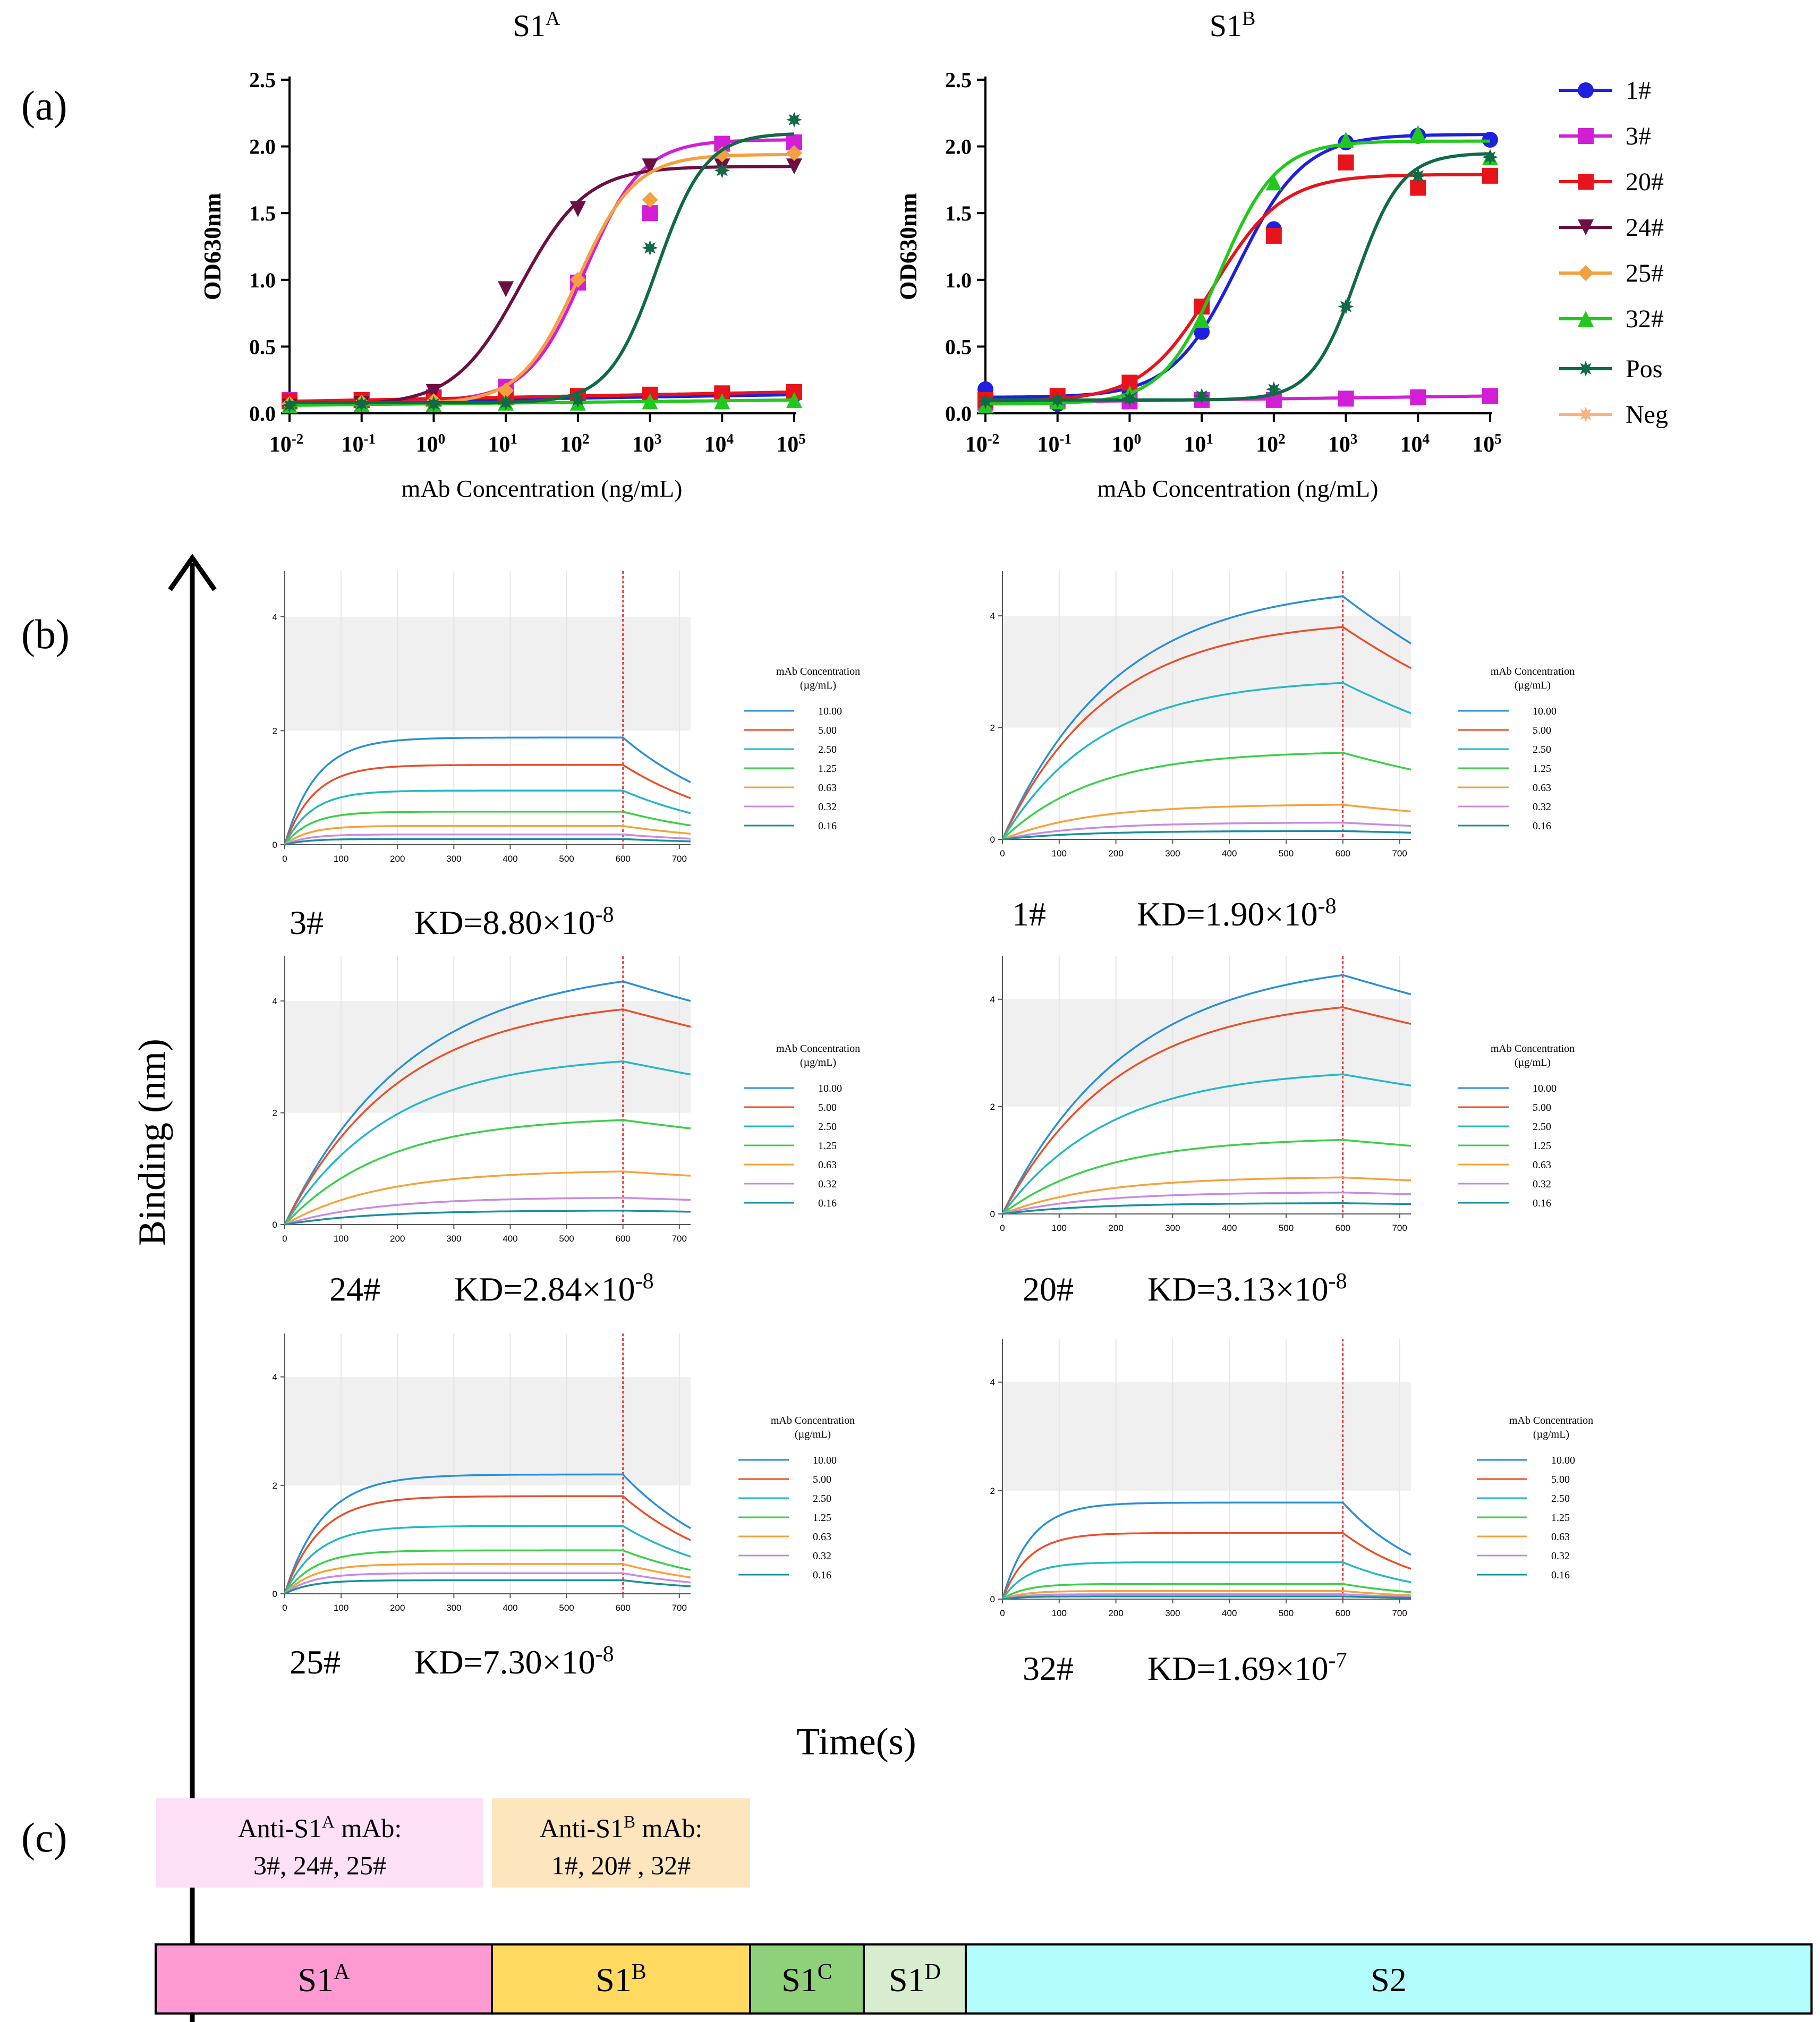 The height and width of the screenshot is (2022, 1820). What do you see at coordinates (982, 444) in the screenshot?
I see `x-tick-label: 10⁻²` at bounding box center [982, 444].